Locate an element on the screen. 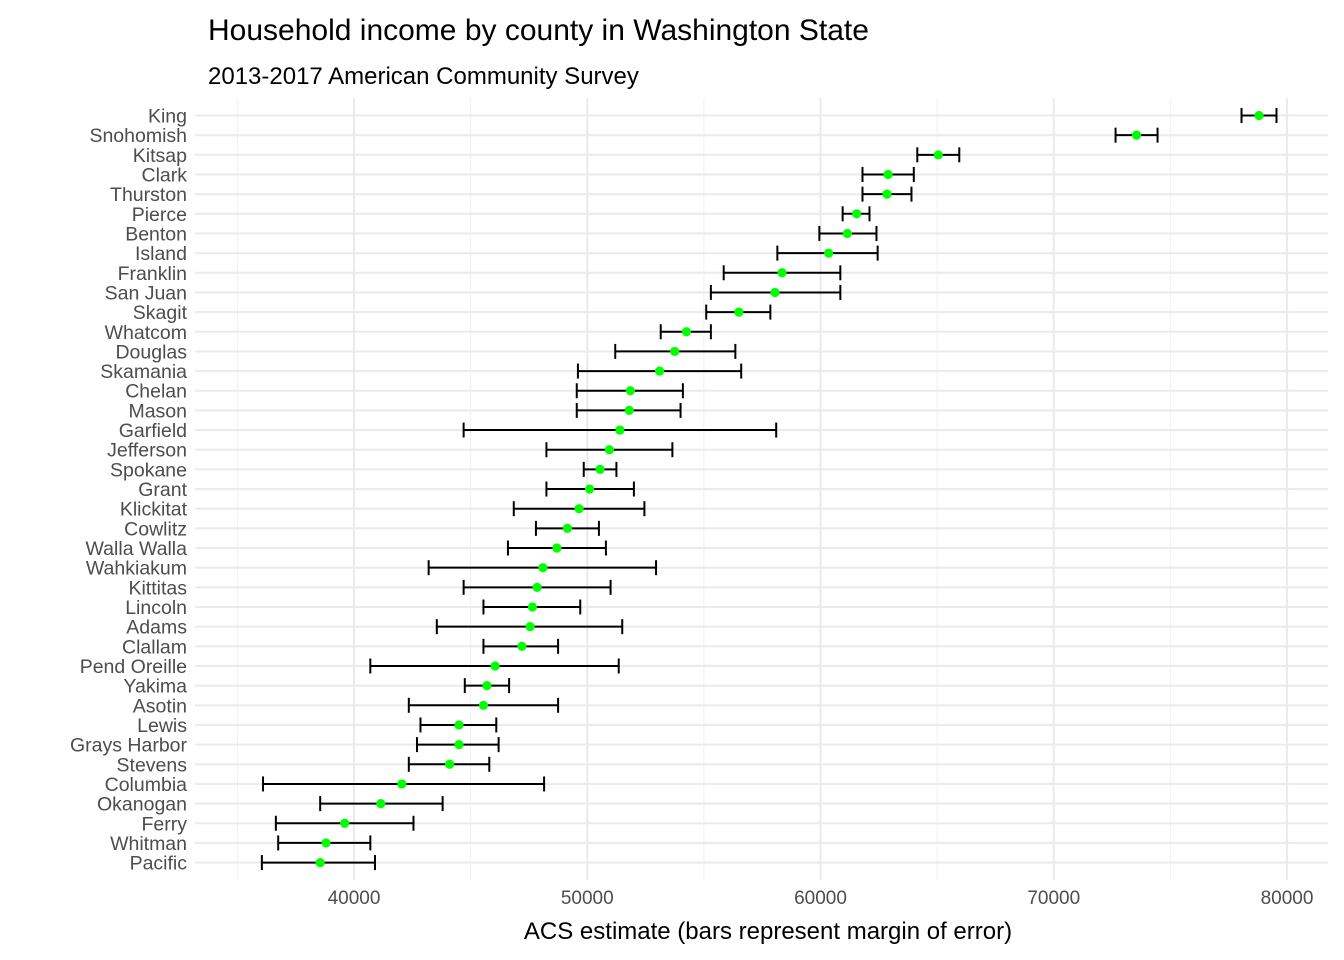  estimate-point-mason is located at coordinates (629, 410).